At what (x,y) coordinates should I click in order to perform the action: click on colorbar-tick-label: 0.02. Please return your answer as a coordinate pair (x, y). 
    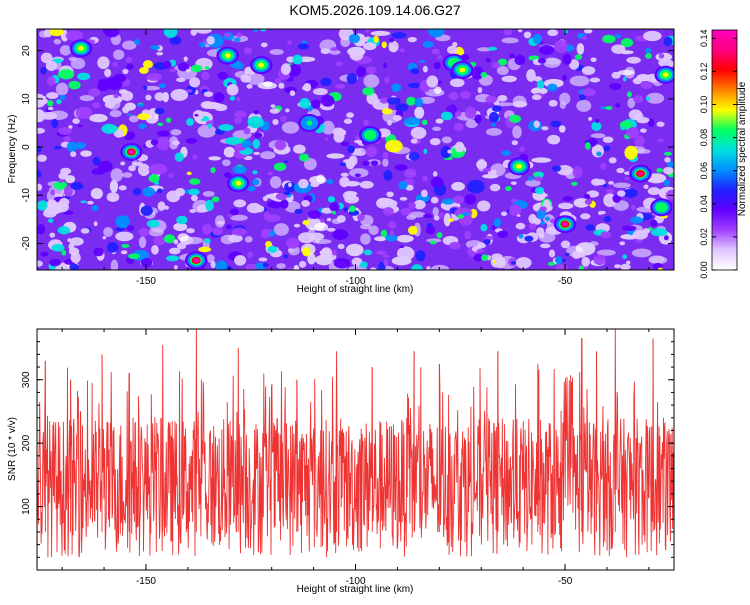
    Looking at the image, I should click on (704, 237).